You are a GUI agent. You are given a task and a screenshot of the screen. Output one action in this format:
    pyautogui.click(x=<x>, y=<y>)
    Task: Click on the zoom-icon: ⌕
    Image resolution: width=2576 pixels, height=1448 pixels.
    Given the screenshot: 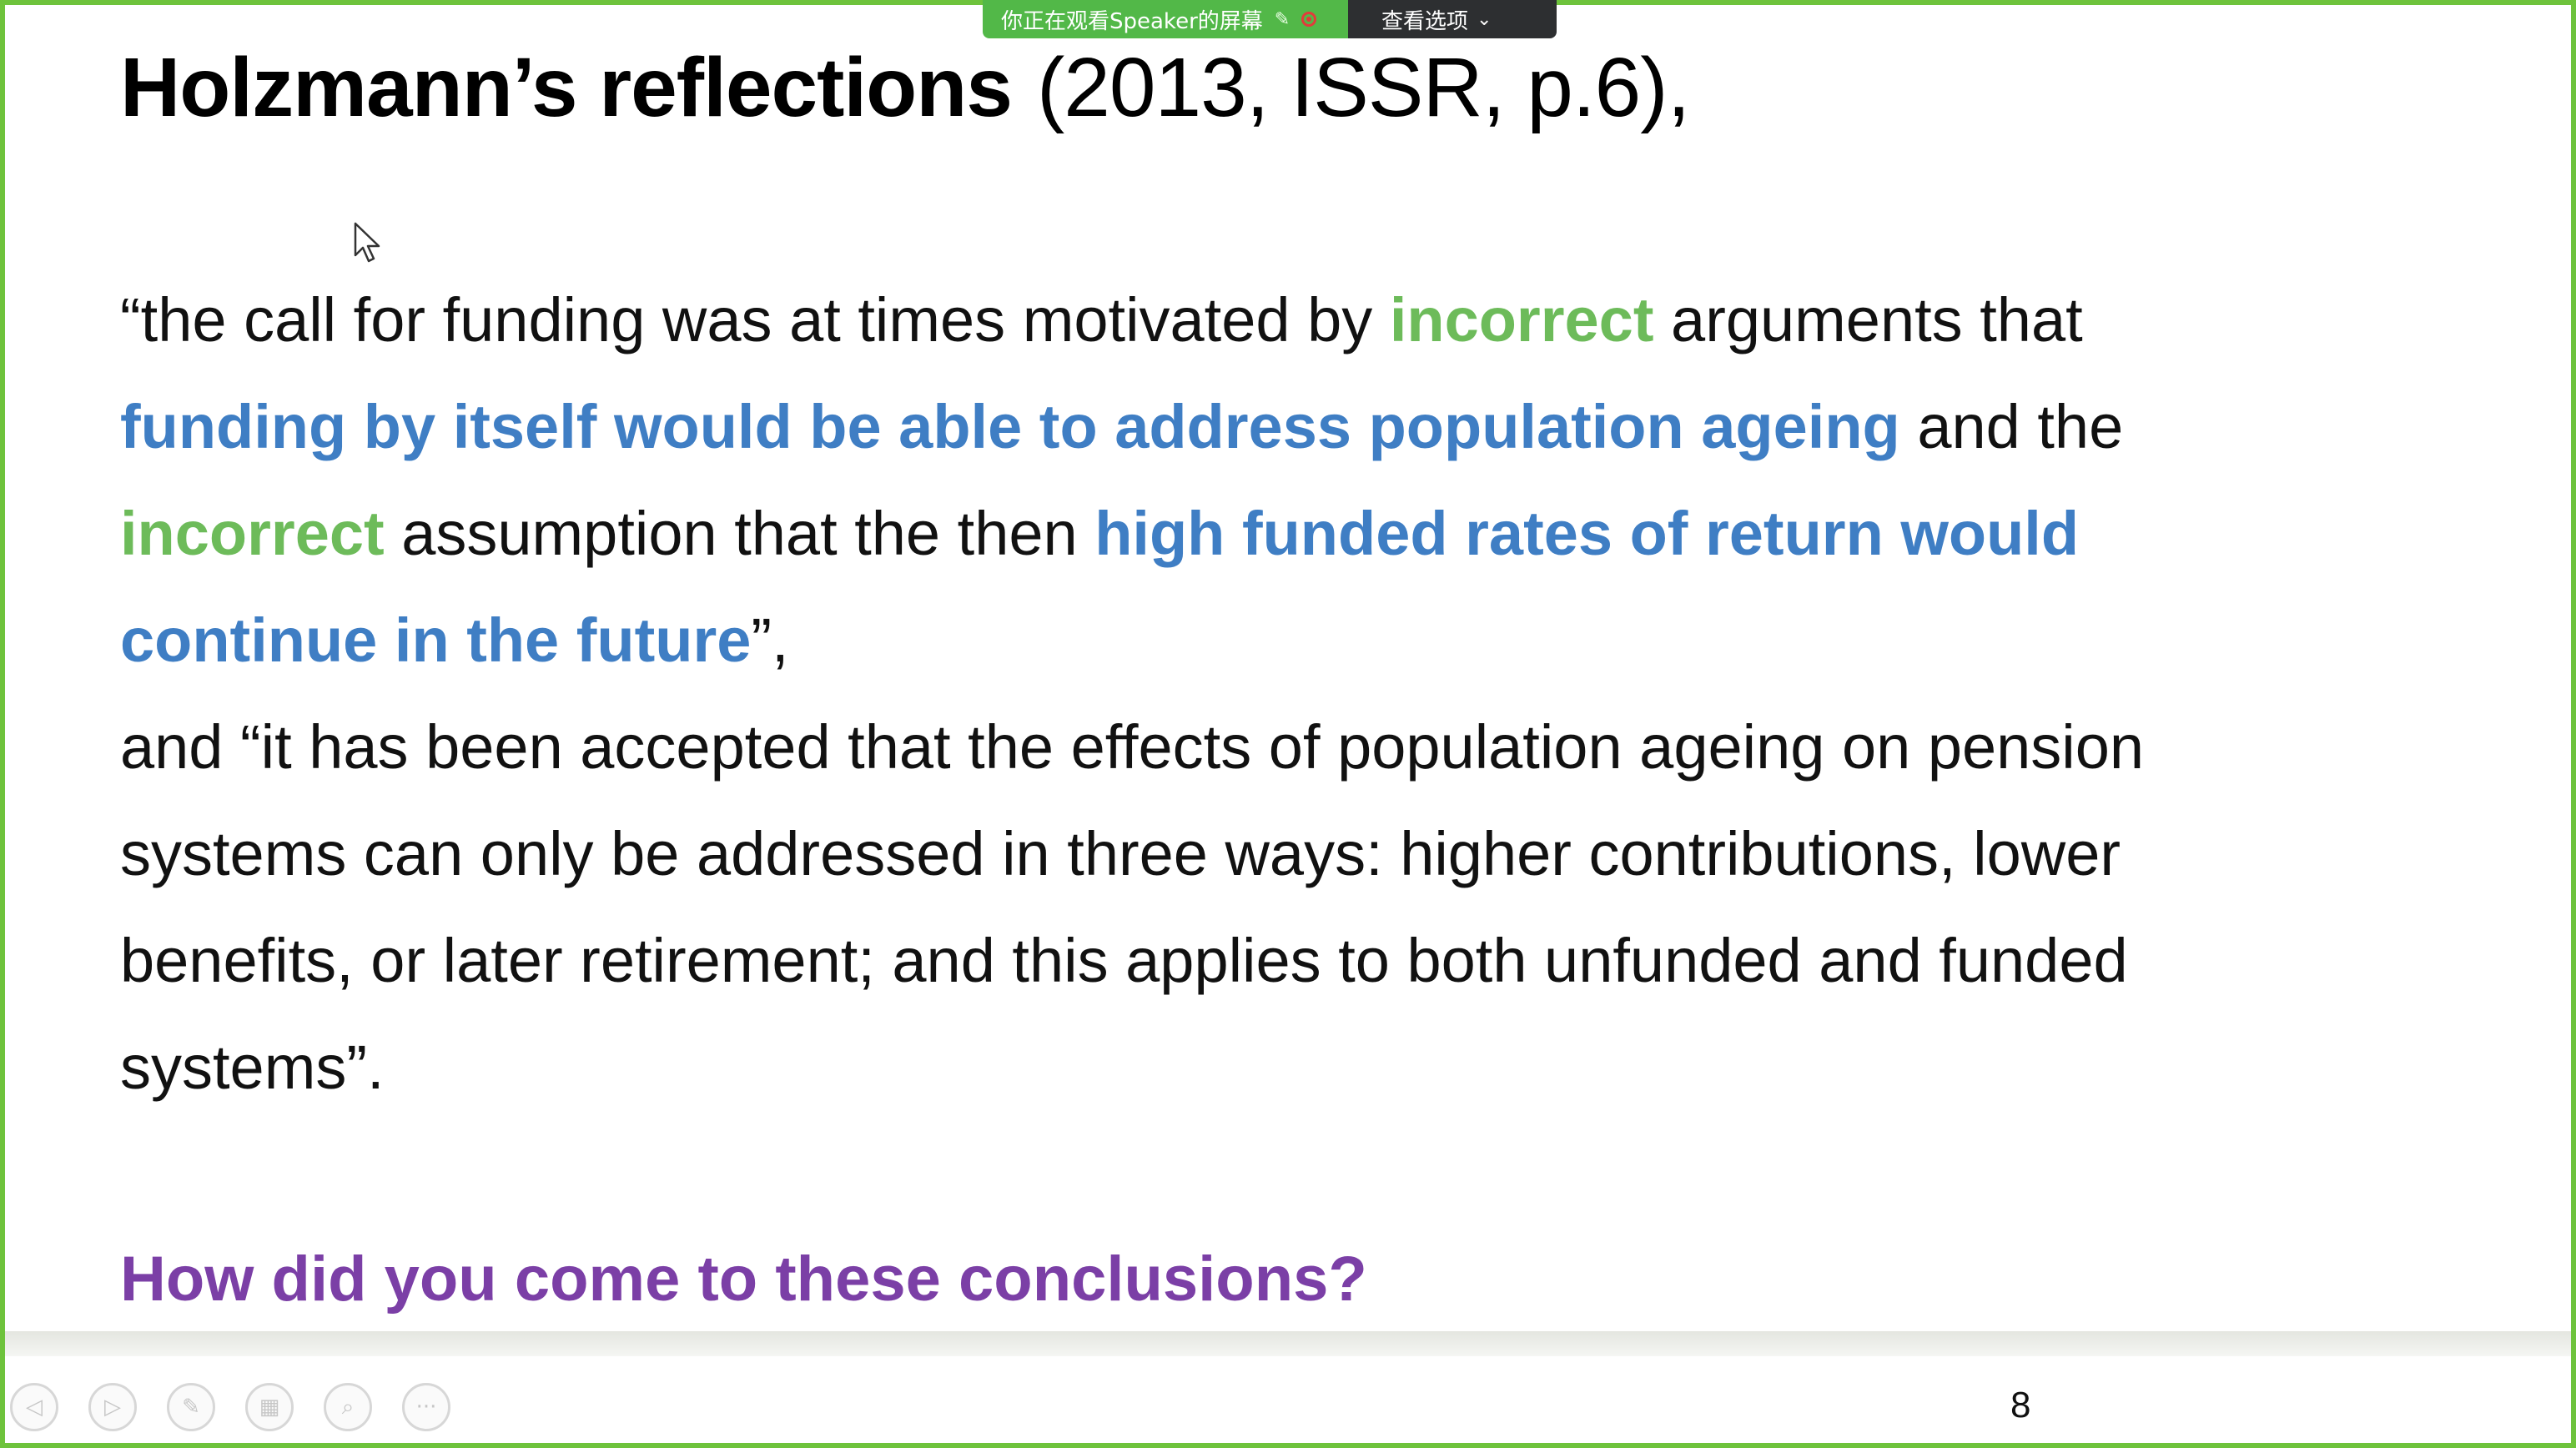 What is the action you would take?
    pyautogui.click(x=348, y=1407)
    